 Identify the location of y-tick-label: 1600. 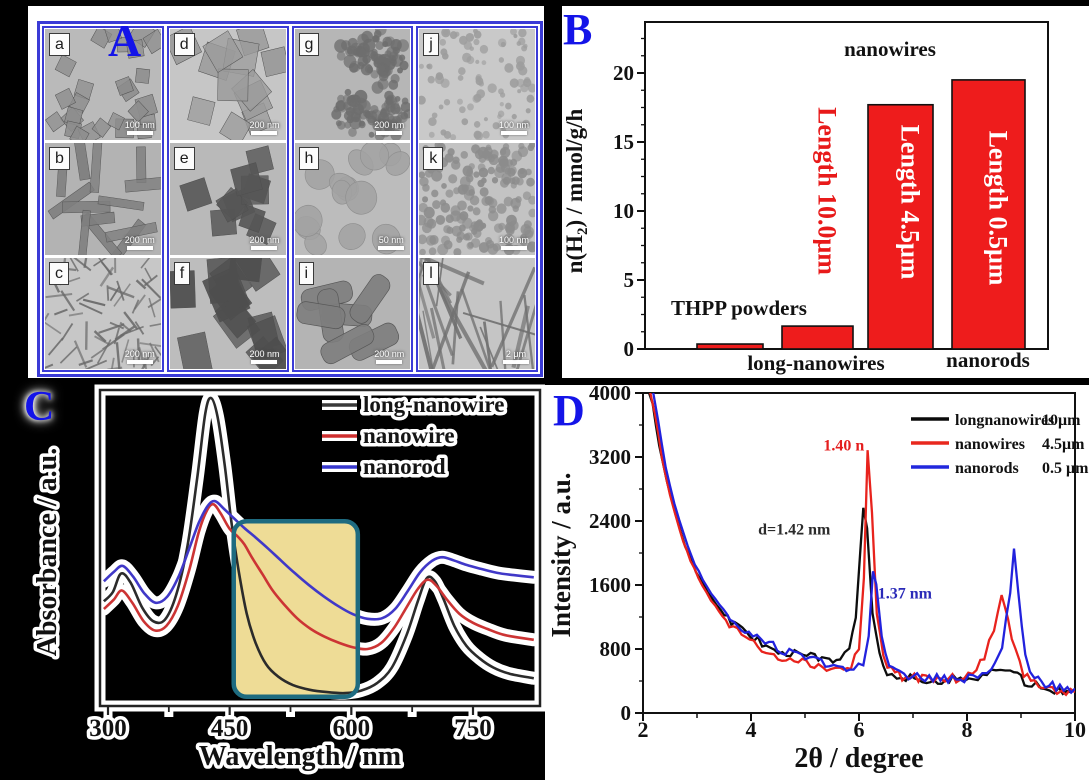
(610, 585).